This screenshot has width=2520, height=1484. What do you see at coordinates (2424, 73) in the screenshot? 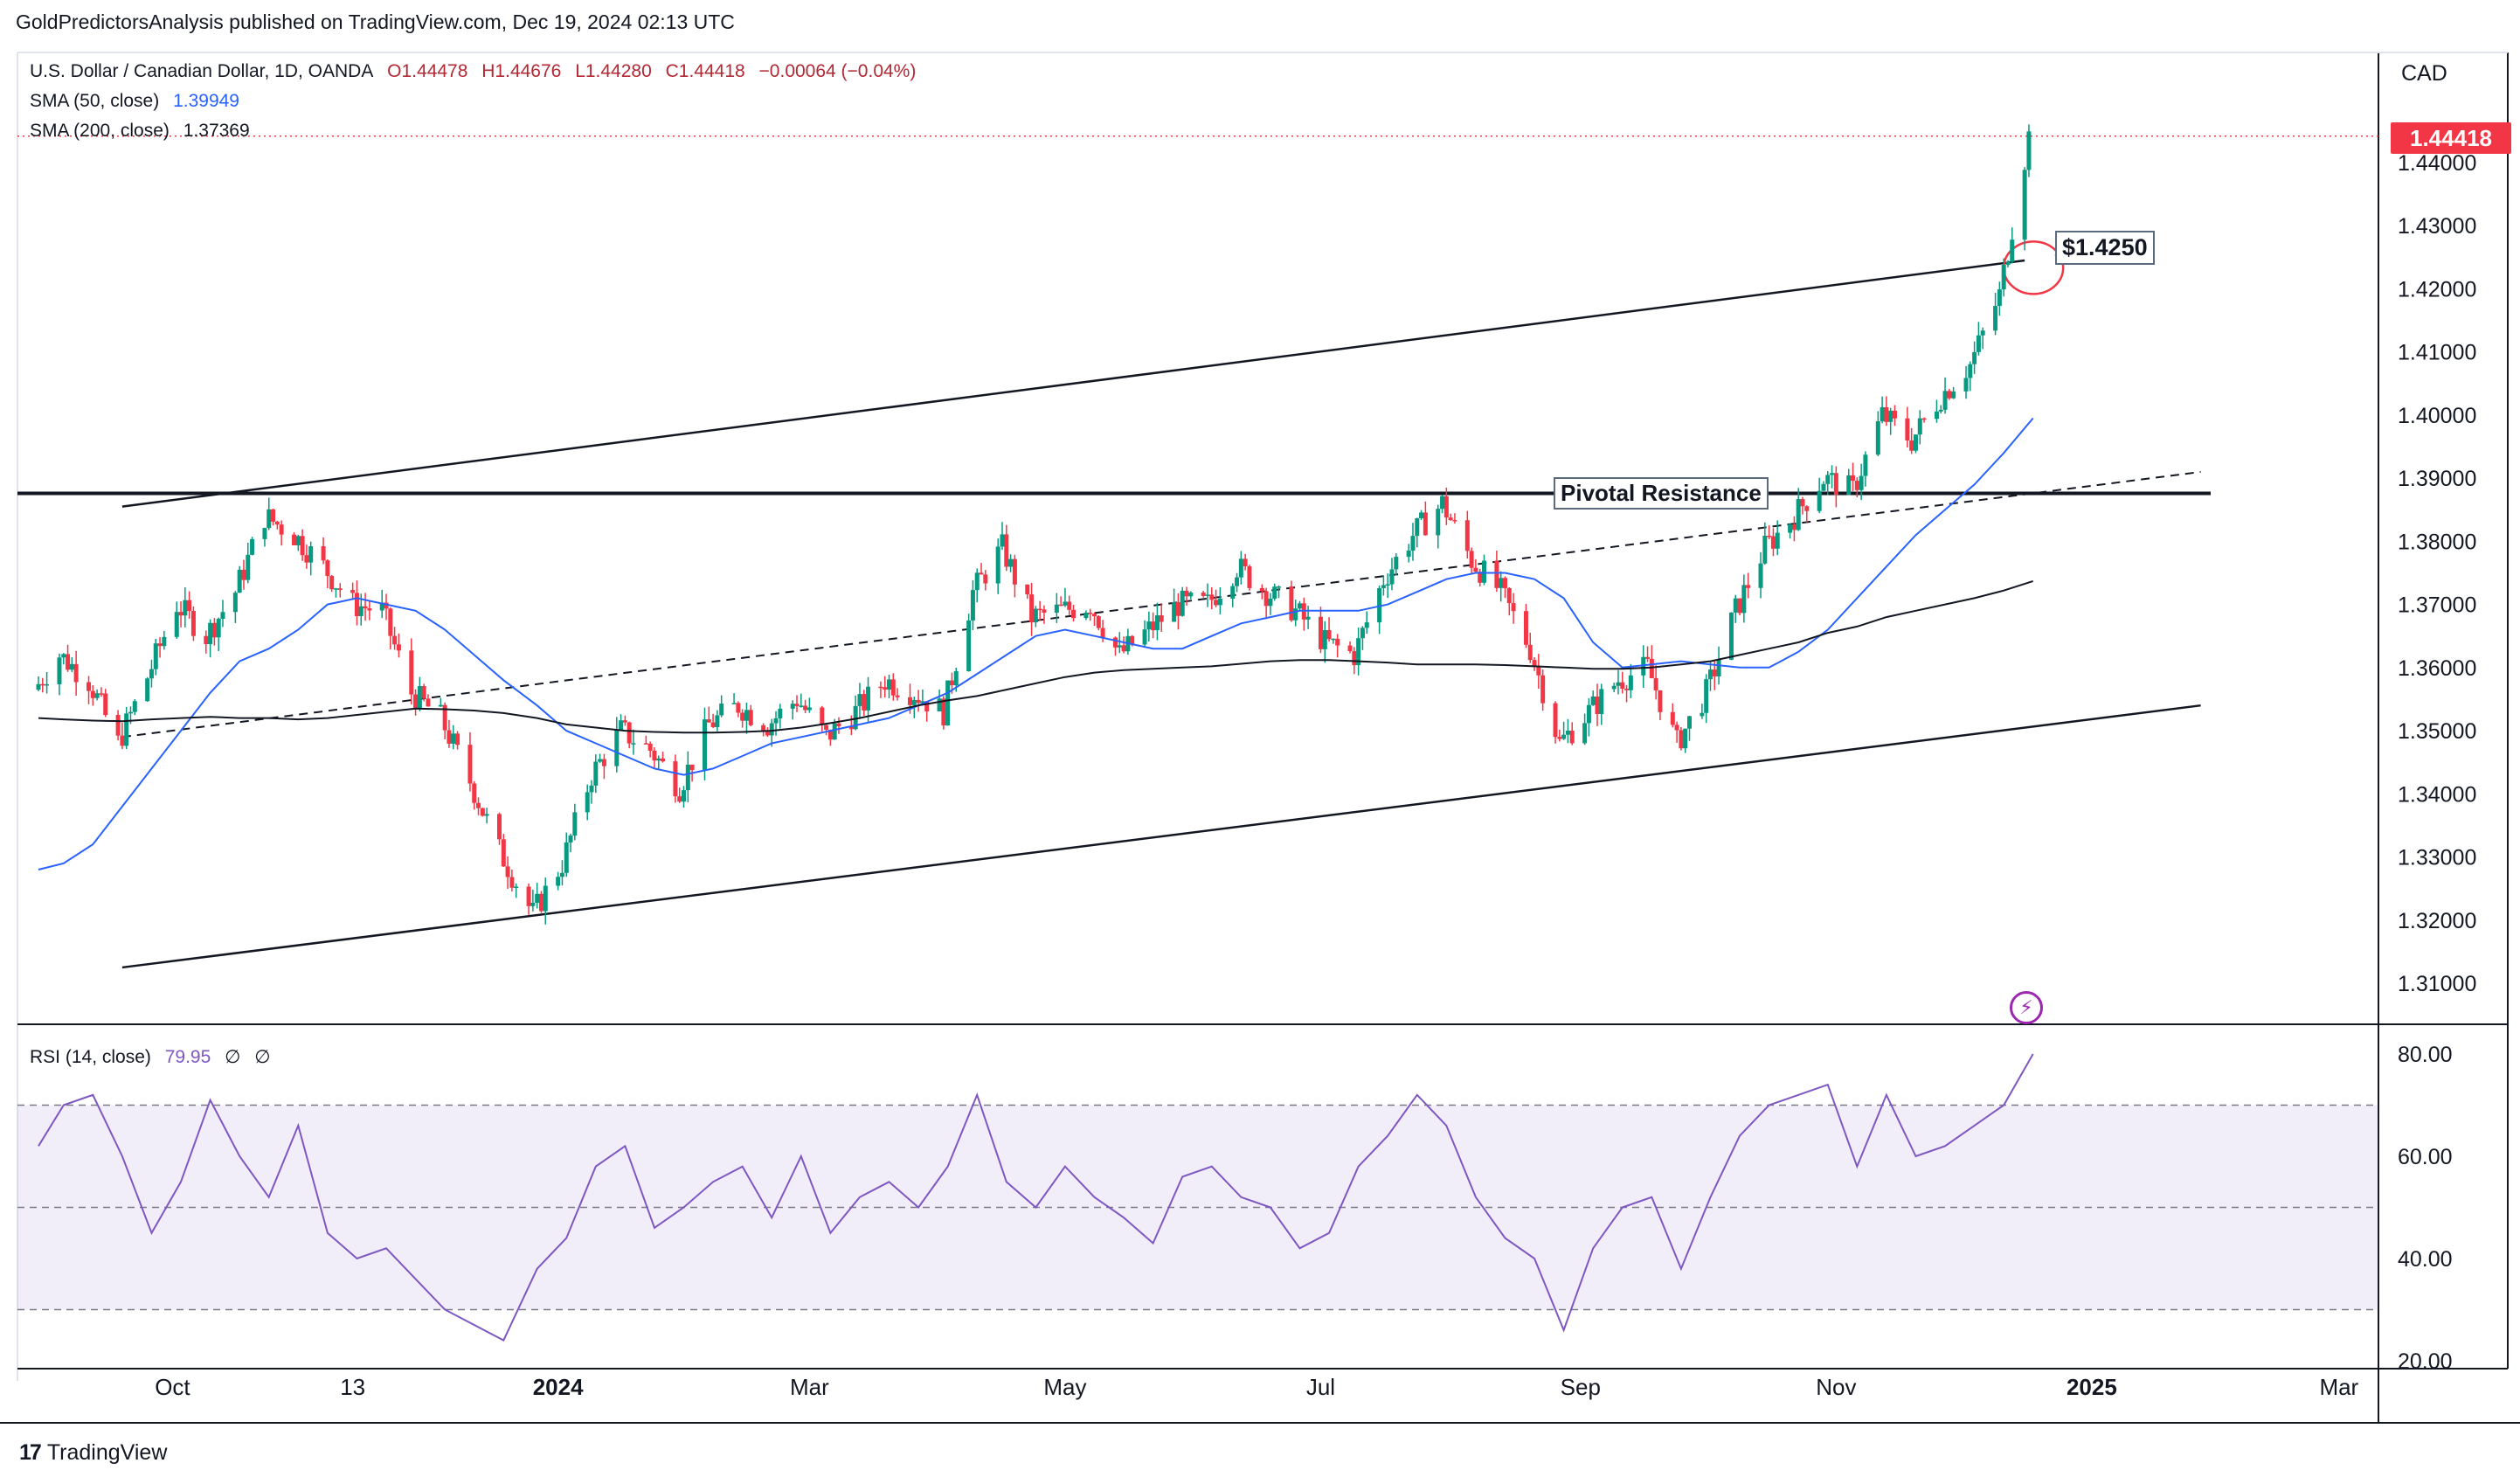
I see `currency-label: CAD` at bounding box center [2424, 73].